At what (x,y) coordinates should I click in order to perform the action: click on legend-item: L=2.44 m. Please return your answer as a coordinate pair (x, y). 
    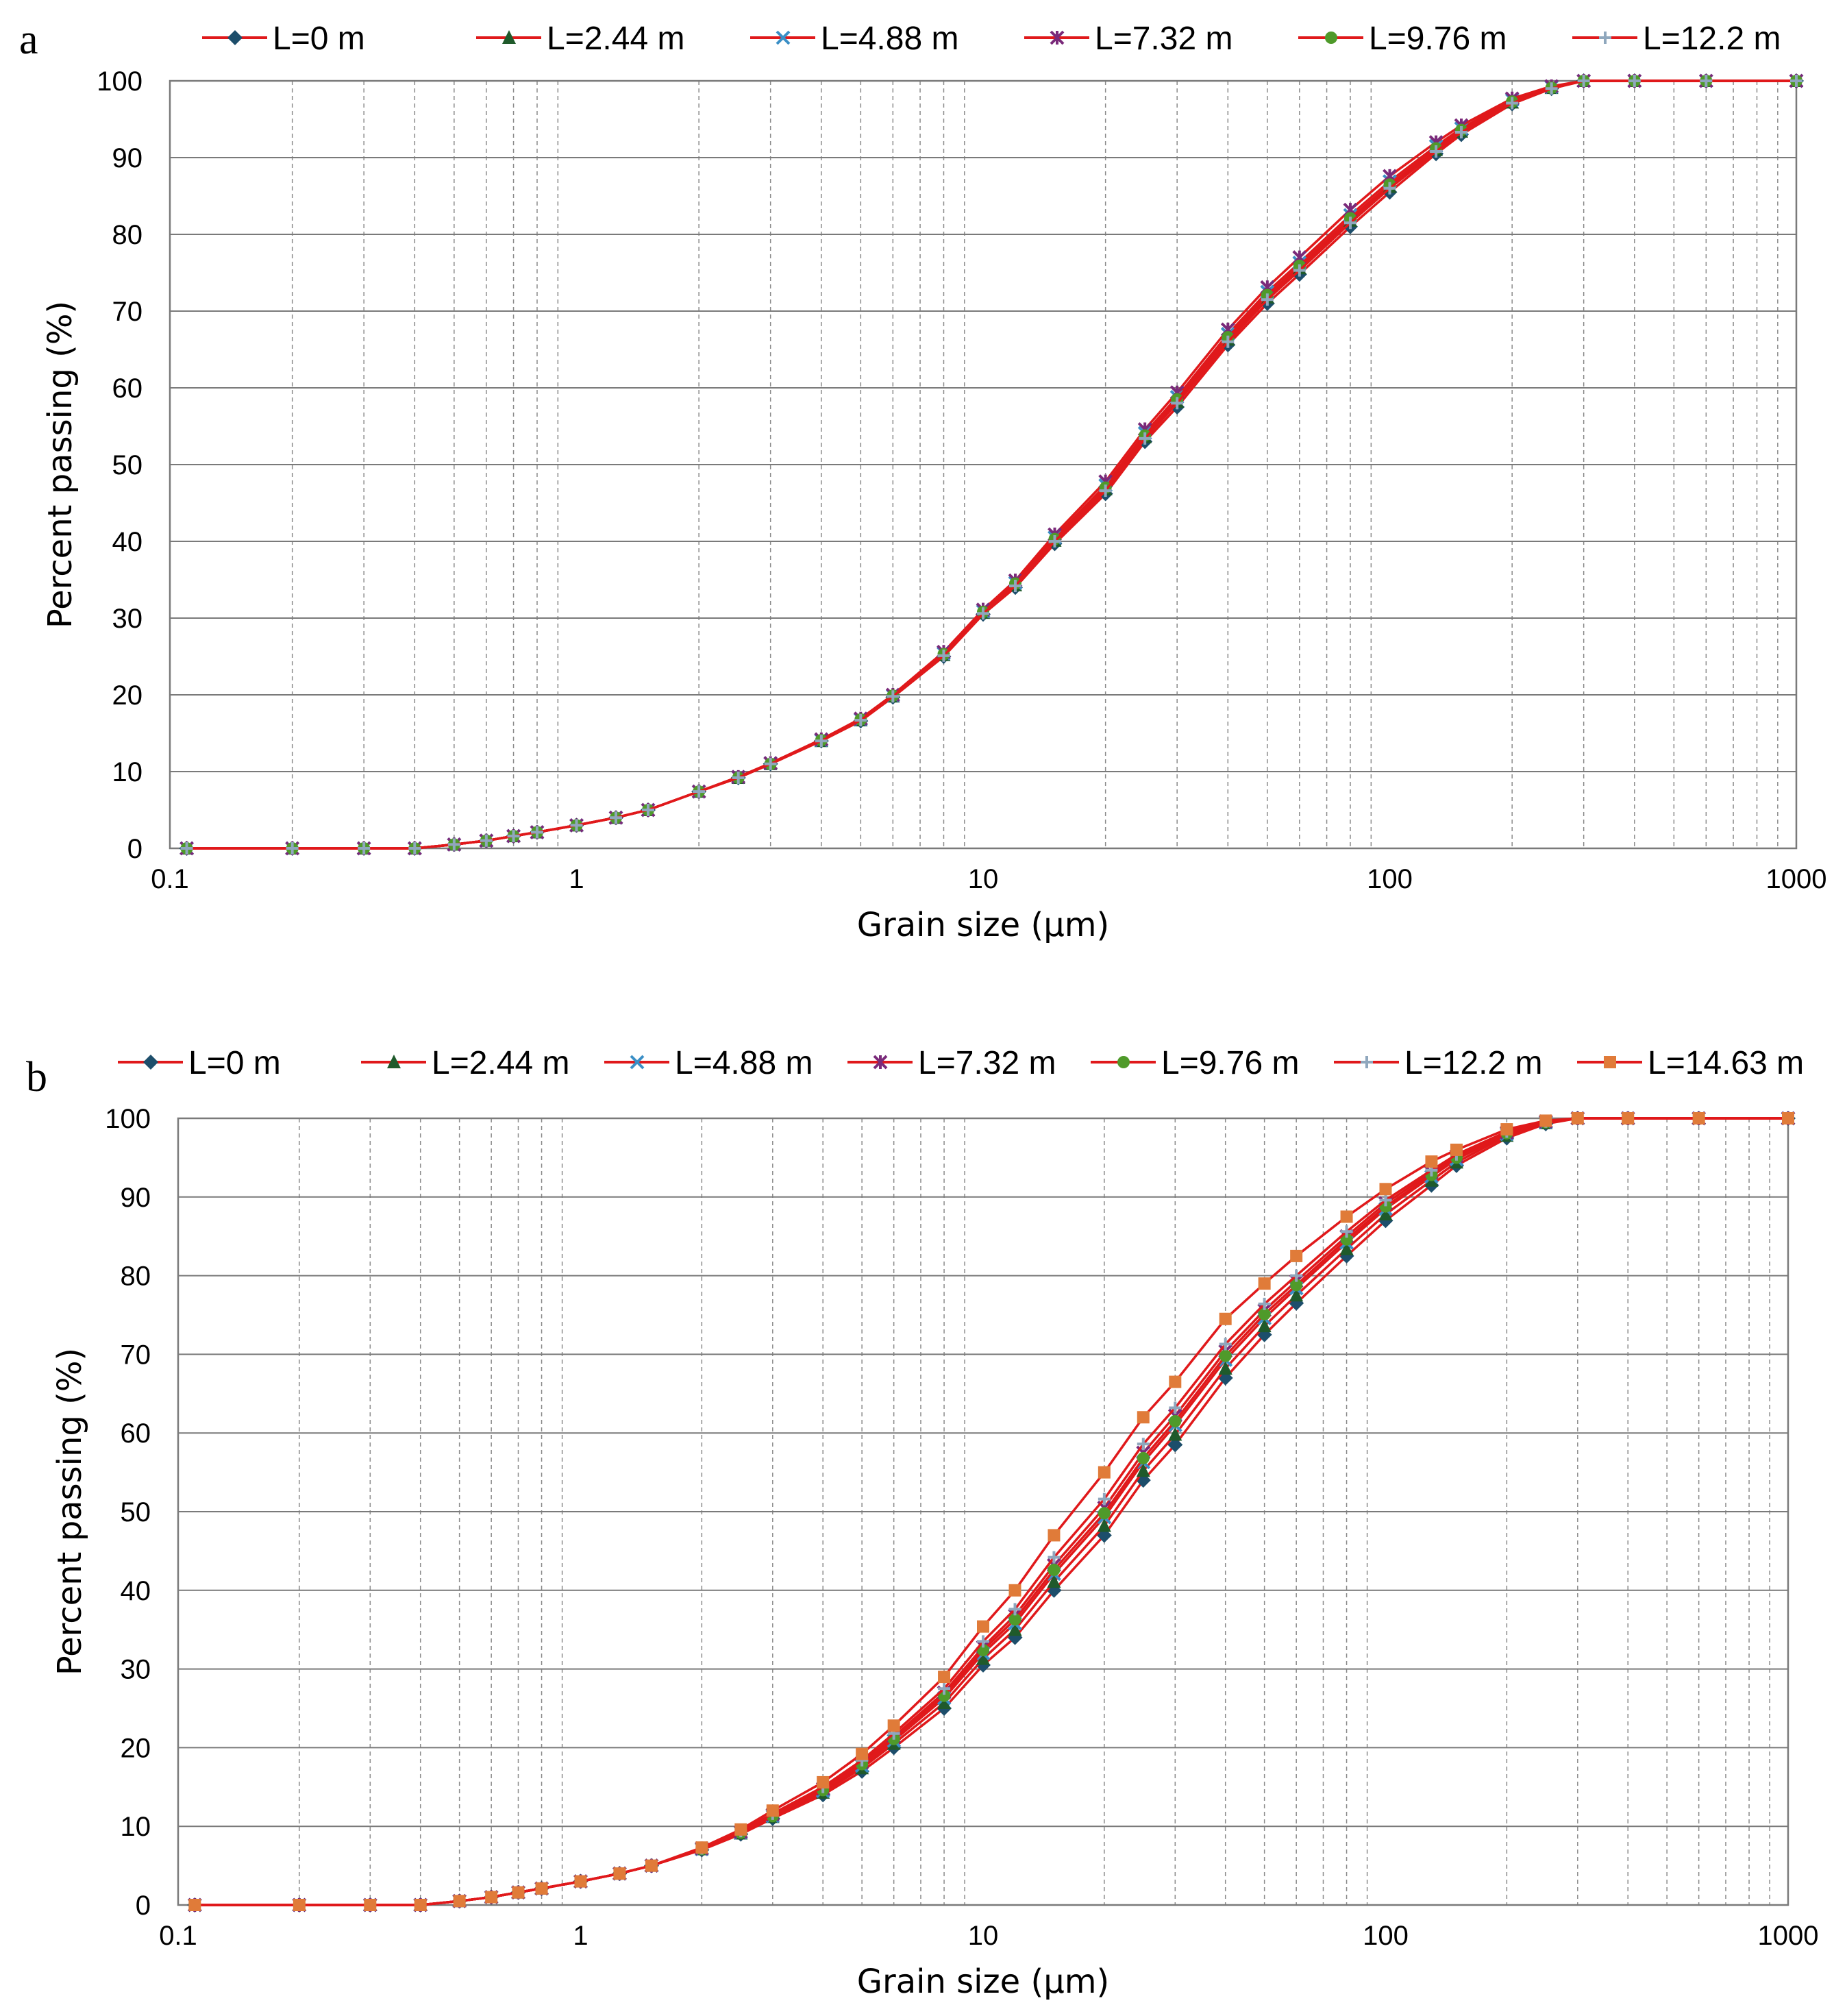
    Looking at the image, I should click on (580, 39).